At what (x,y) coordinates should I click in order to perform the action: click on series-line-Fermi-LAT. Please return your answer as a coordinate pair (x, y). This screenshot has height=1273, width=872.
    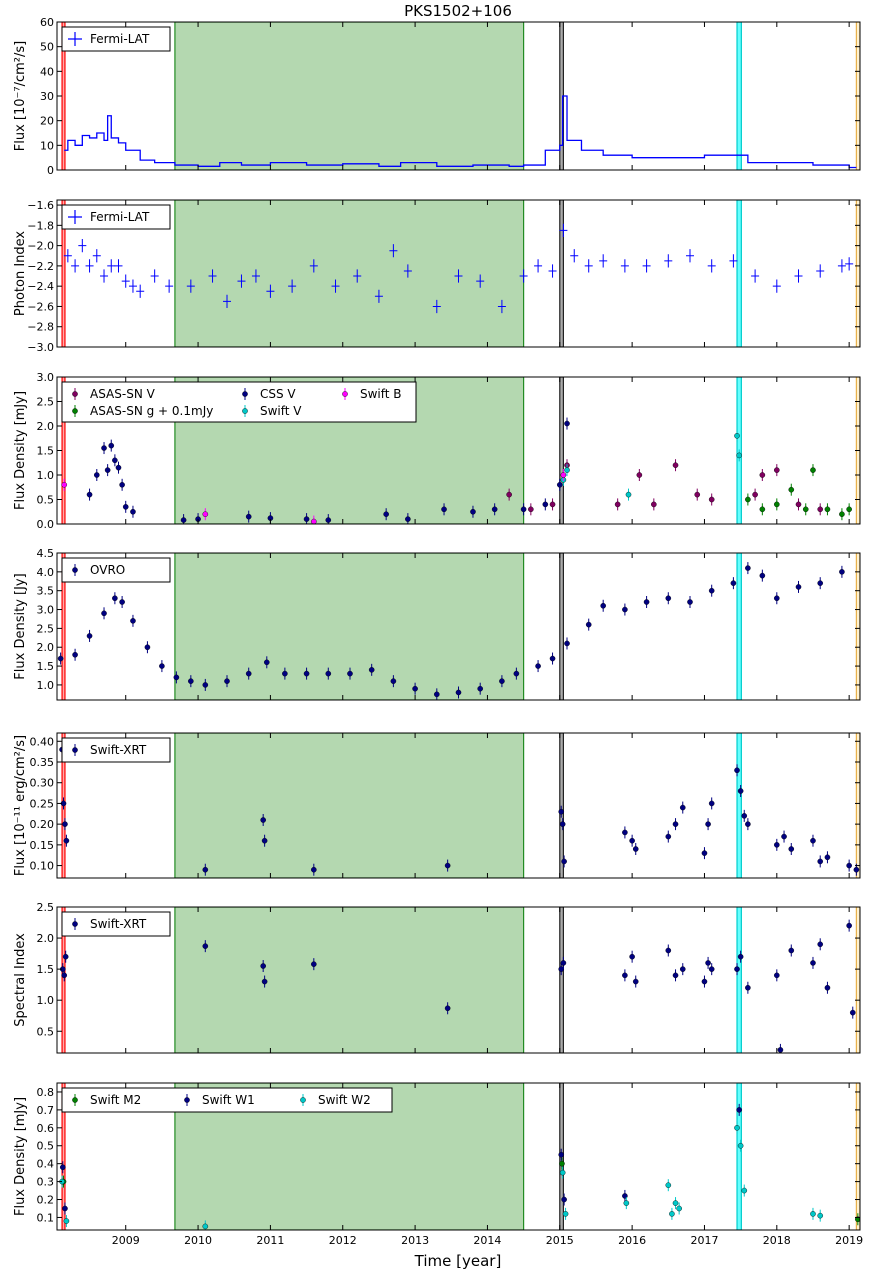
    Looking at the image, I should click on (460, 132).